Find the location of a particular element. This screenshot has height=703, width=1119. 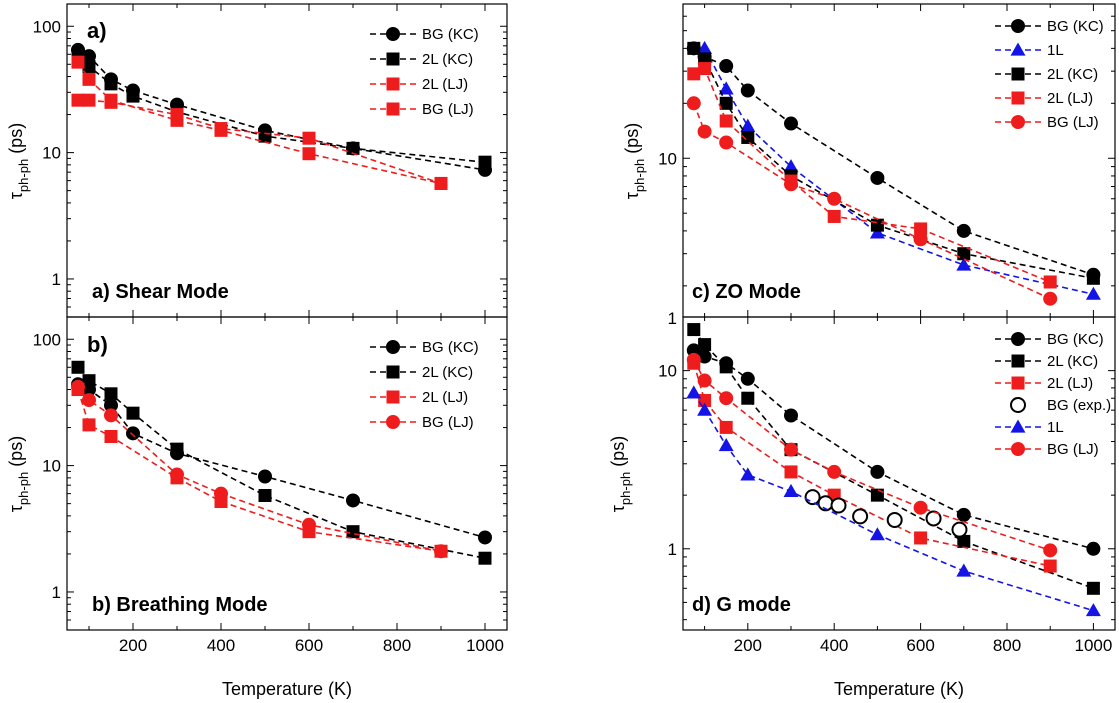

series-2l-kc- is located at coordinates (281, 462).